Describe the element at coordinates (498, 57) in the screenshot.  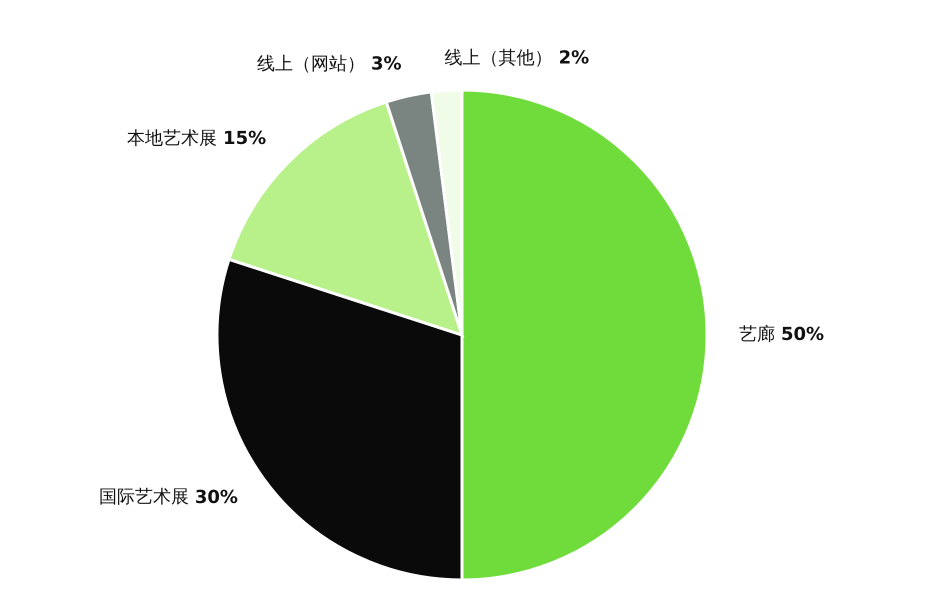
I see `slice-label: 线上（其他）` at that location.